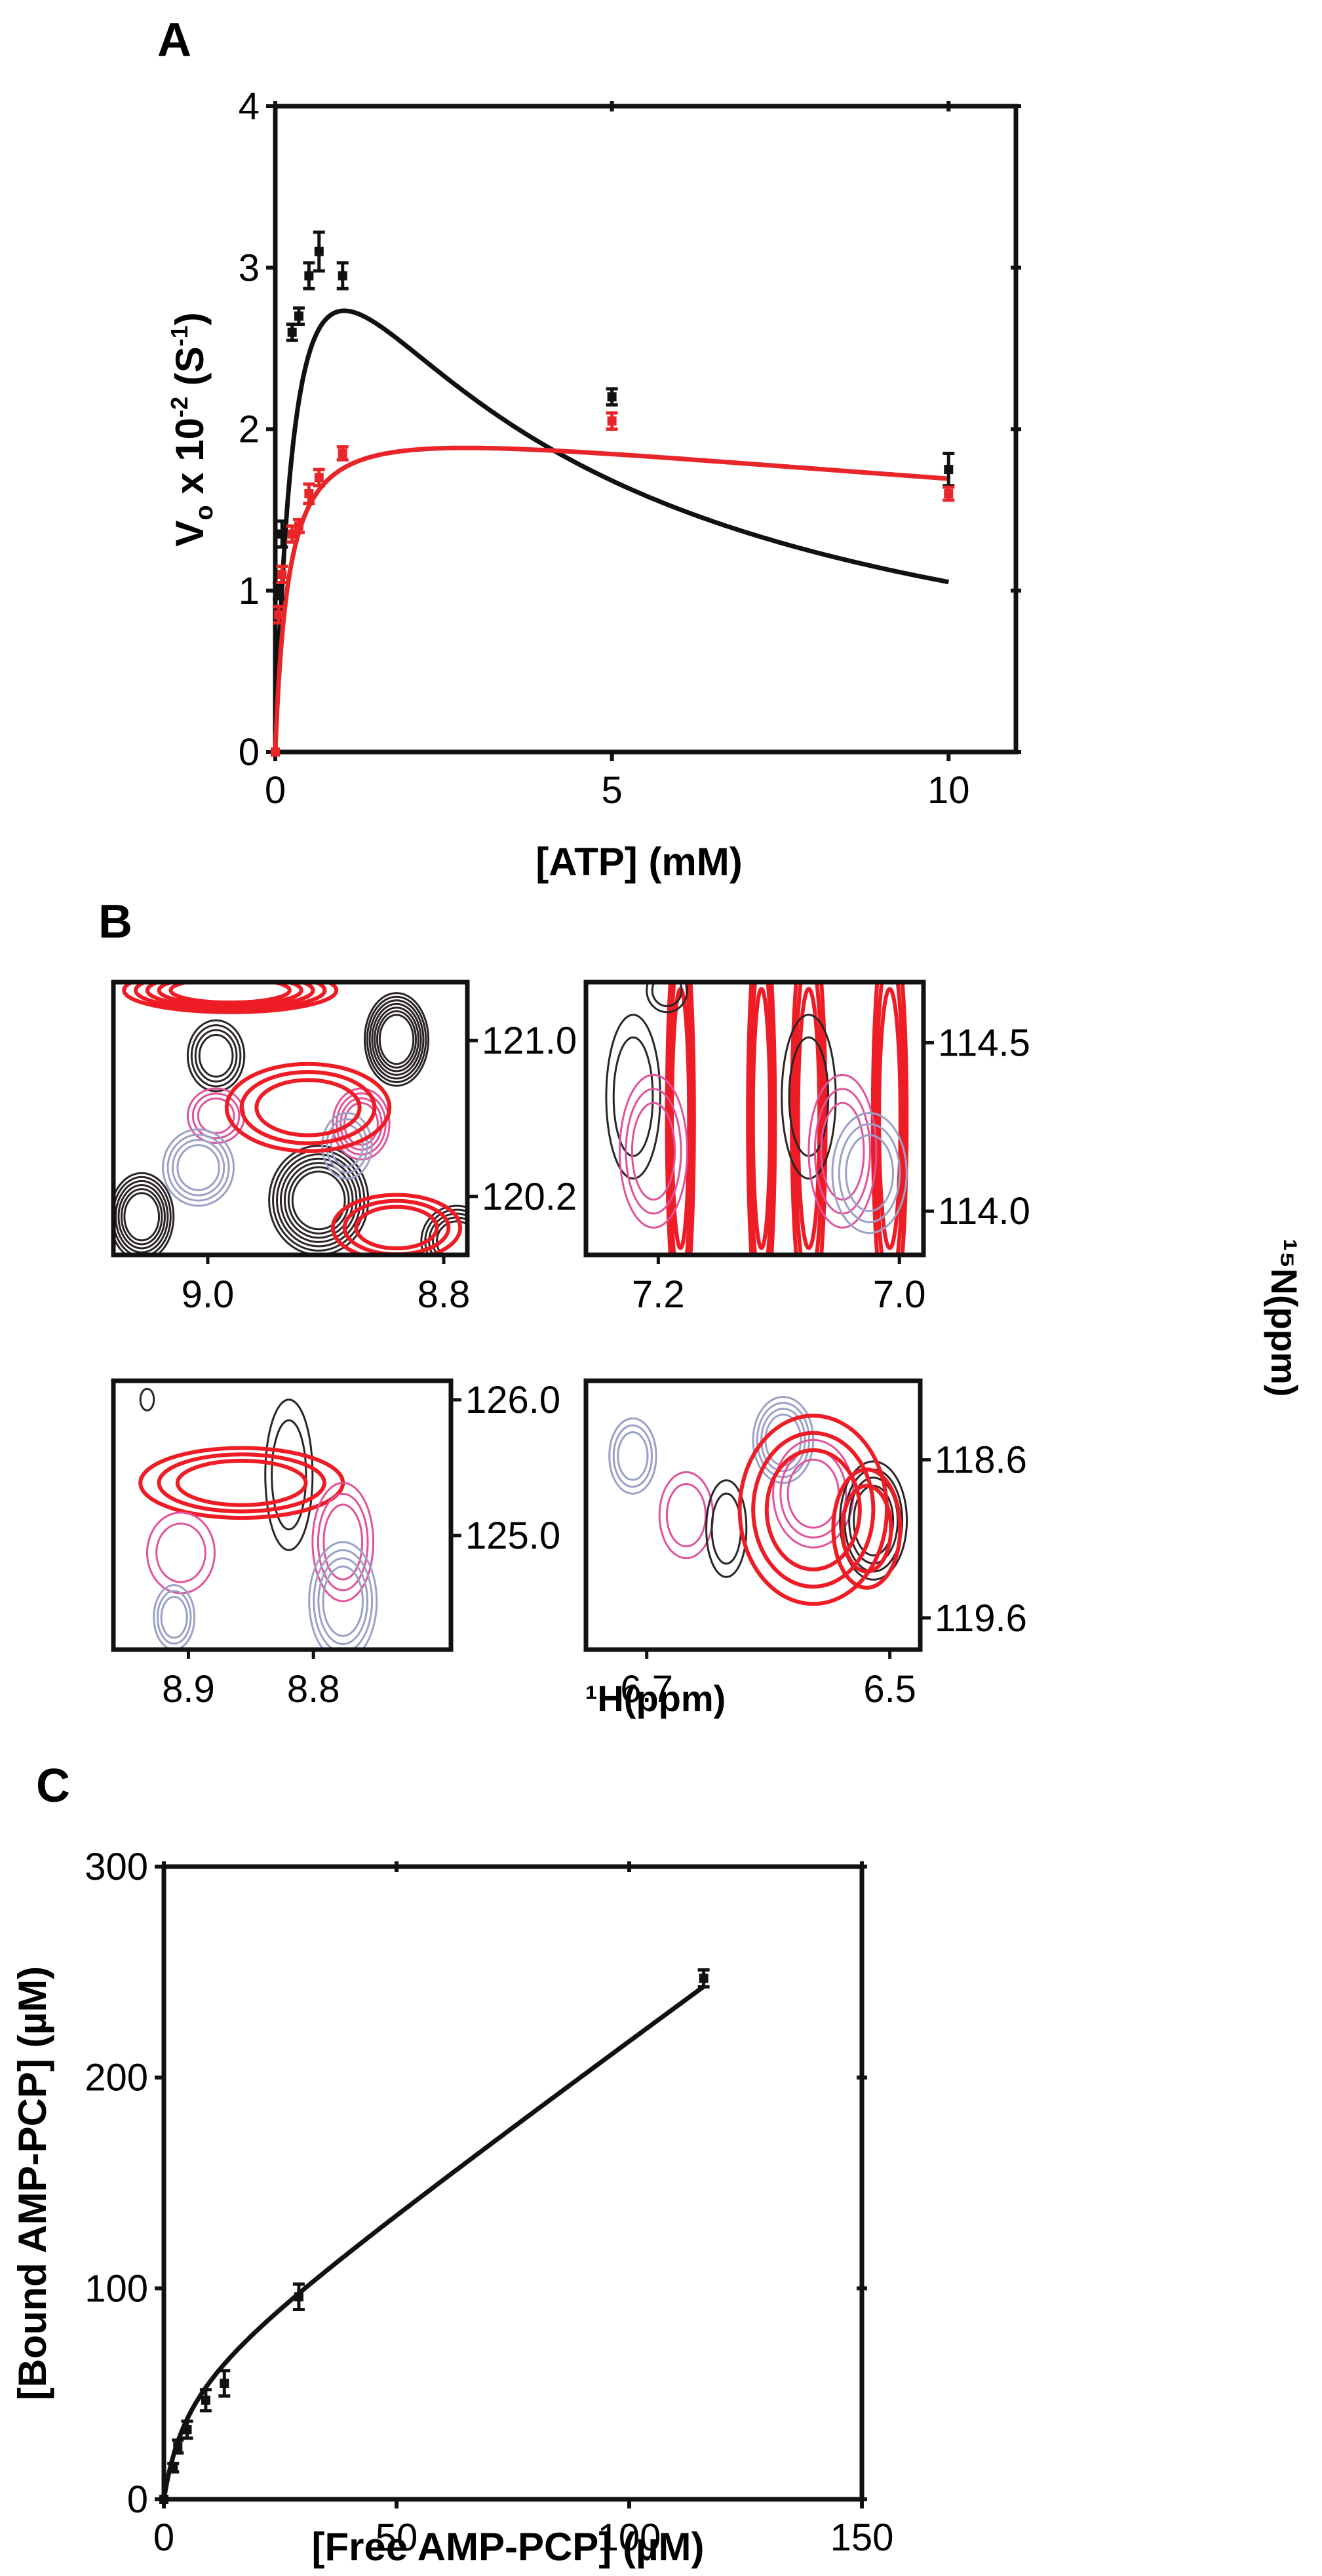  Describe the element at coordinates (249, 429) in the screenshot. I see `panel-a-y-tick-label: 2` at that location.